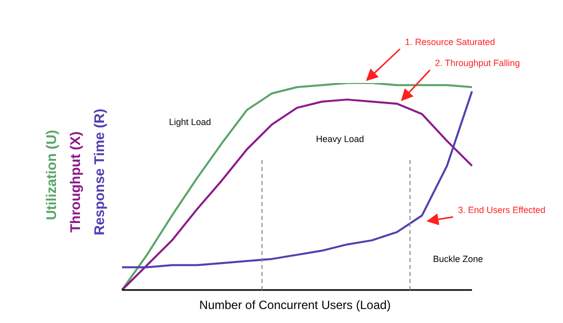 This screenshot has height=323, width=563. Describe the element at coordinates (99, 172) in the screenshot. I see `text: Response Time (R)` at that location.